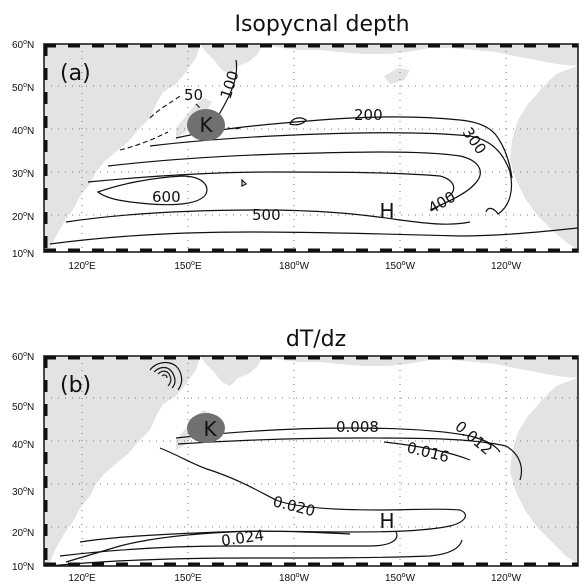 This screenshot has height=585, width=583. I want to click on panel-b-title: dT/dz, so click(316, 339).